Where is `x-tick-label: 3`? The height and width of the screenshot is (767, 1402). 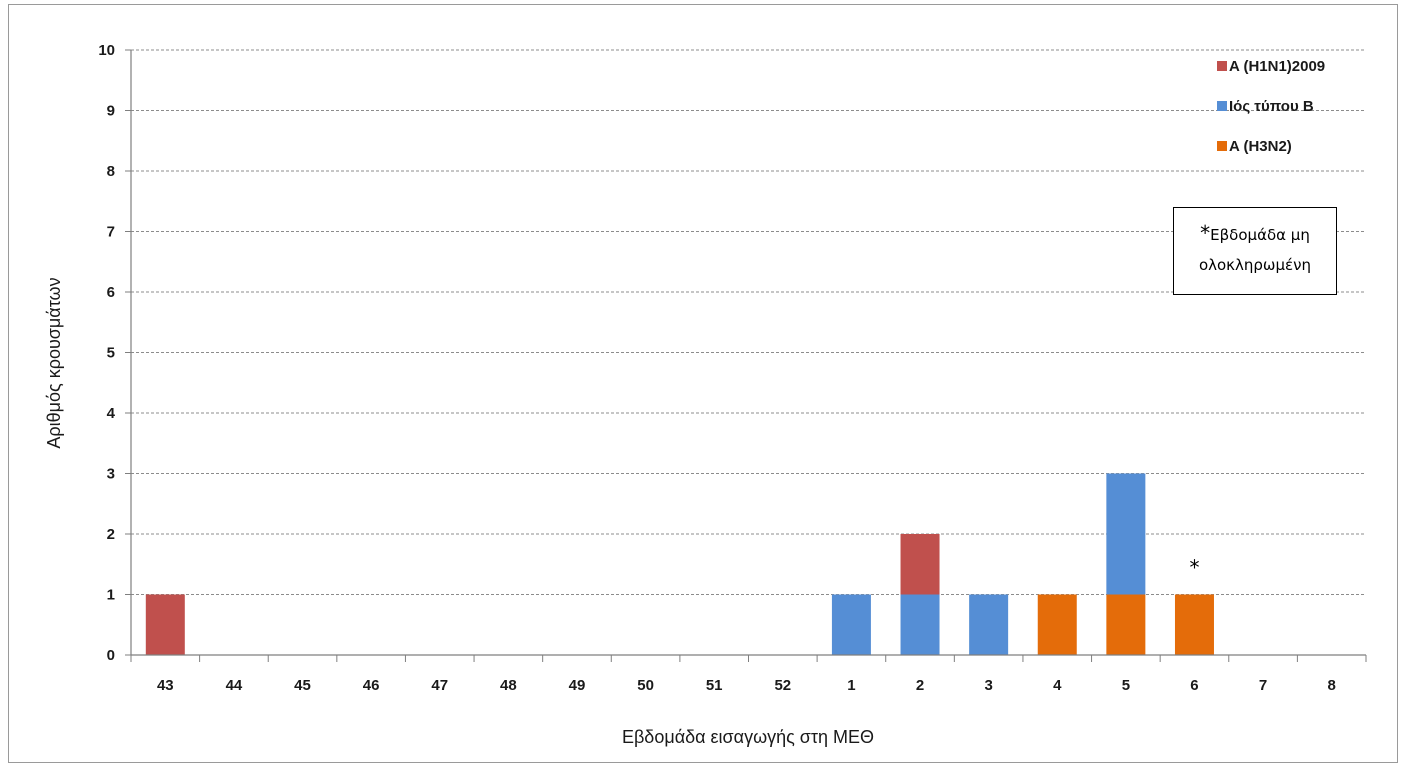
x-tick-label: 3 is located at coordinates (988, 685).